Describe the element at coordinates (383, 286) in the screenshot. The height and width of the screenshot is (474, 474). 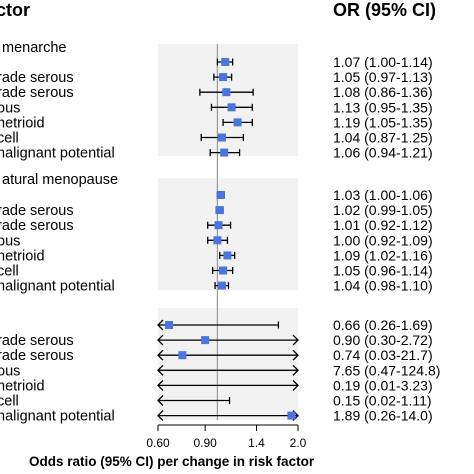
I see `or-ci-text: 1.04 (0.98-1.10)` at that location.